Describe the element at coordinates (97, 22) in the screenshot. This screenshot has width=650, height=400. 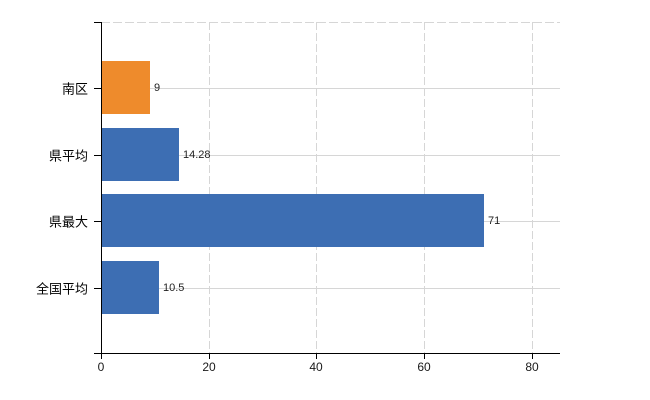
I see `y-axis-top-tick` at that location.